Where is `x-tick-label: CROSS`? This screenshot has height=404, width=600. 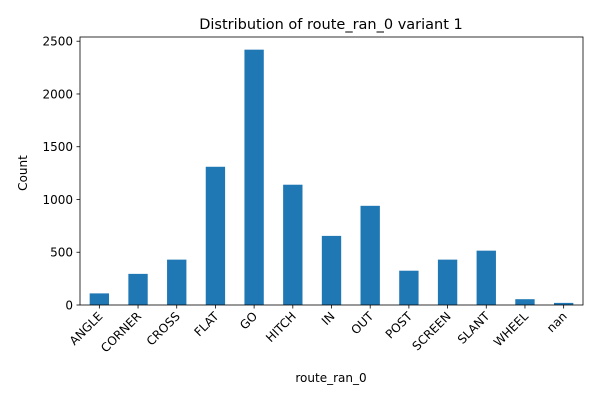 x-tick-label: CROSS is located at coordinates (163, 328).